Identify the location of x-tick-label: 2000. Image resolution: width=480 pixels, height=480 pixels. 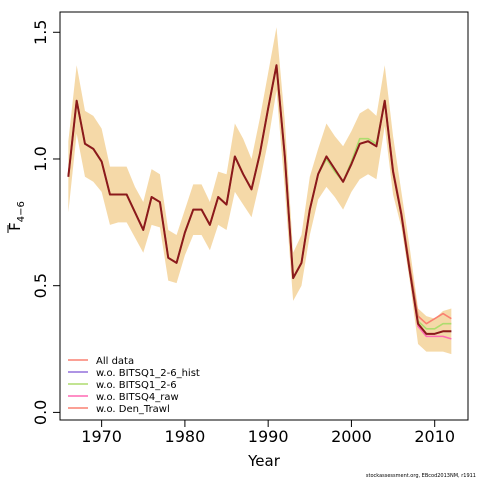
(351, 436).